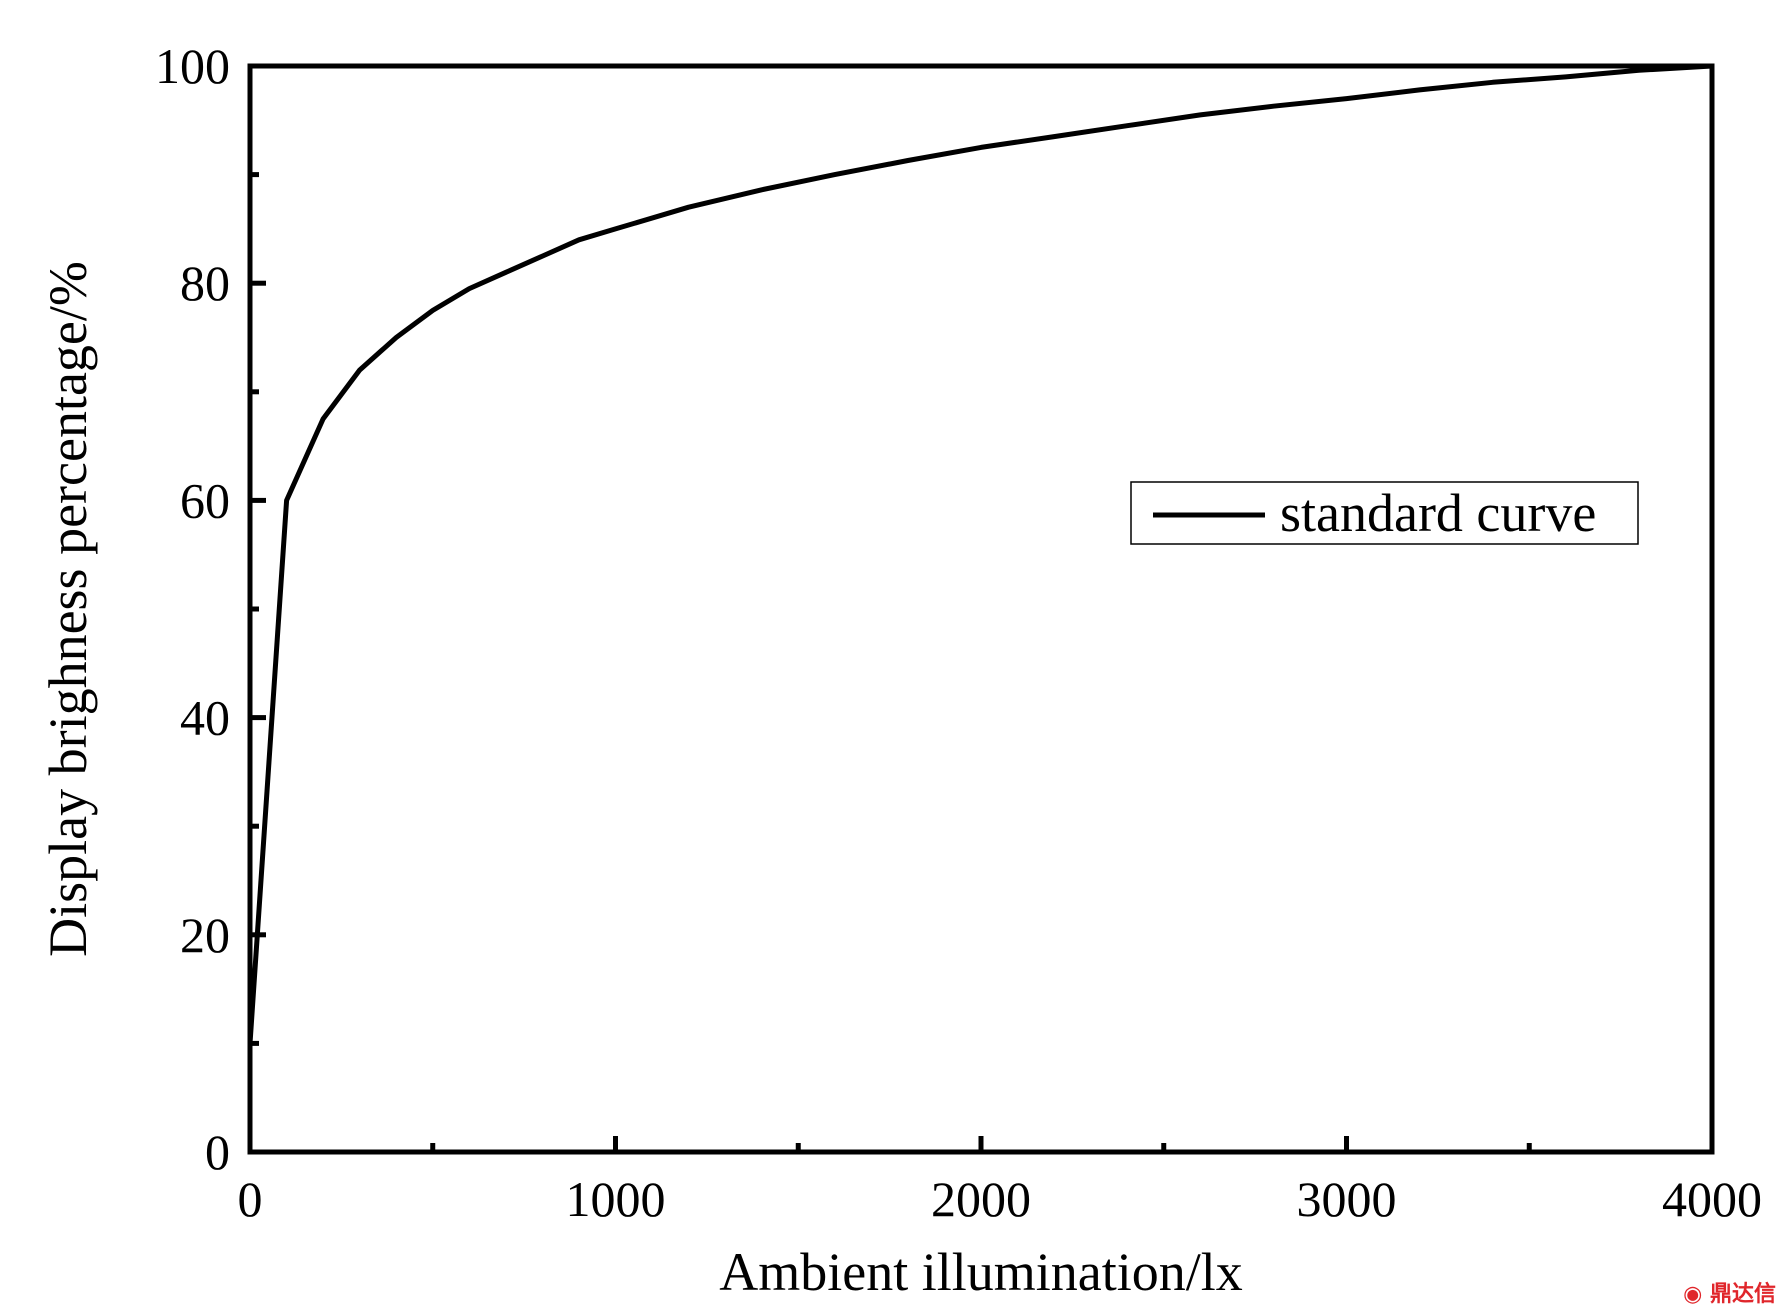 The height and width of the screenshot is (1316, 1782). I want to click on x-tick-label: 3000, so click(1347, 1199).